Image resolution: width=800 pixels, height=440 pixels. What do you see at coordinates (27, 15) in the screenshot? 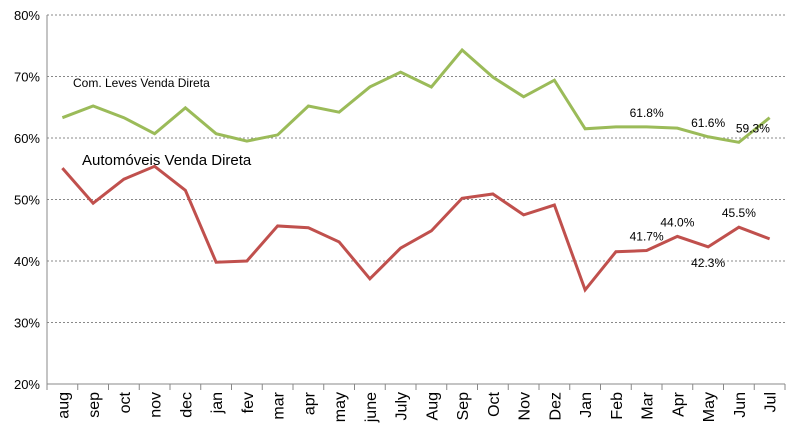
I see `y-tick-label: 80%` at bounding box center [27, 15].